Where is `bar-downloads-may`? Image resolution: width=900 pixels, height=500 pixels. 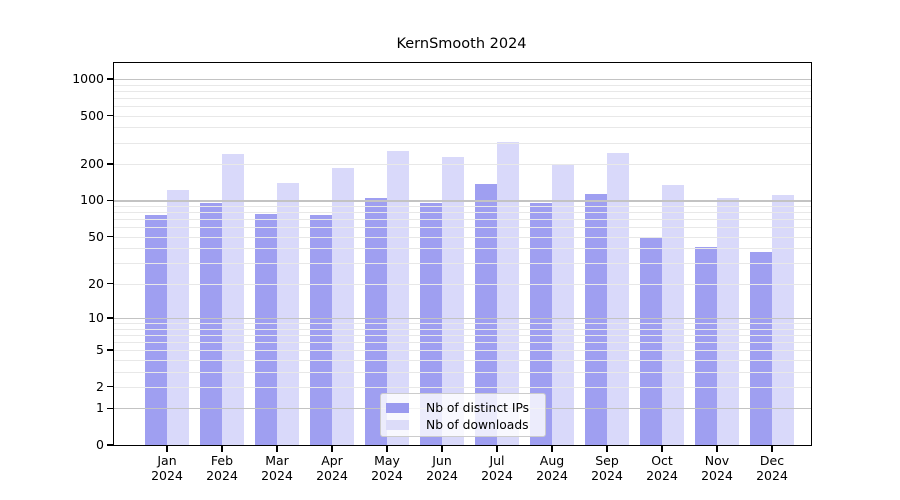 bar-downloads-may is located at coordinates (398, 297).